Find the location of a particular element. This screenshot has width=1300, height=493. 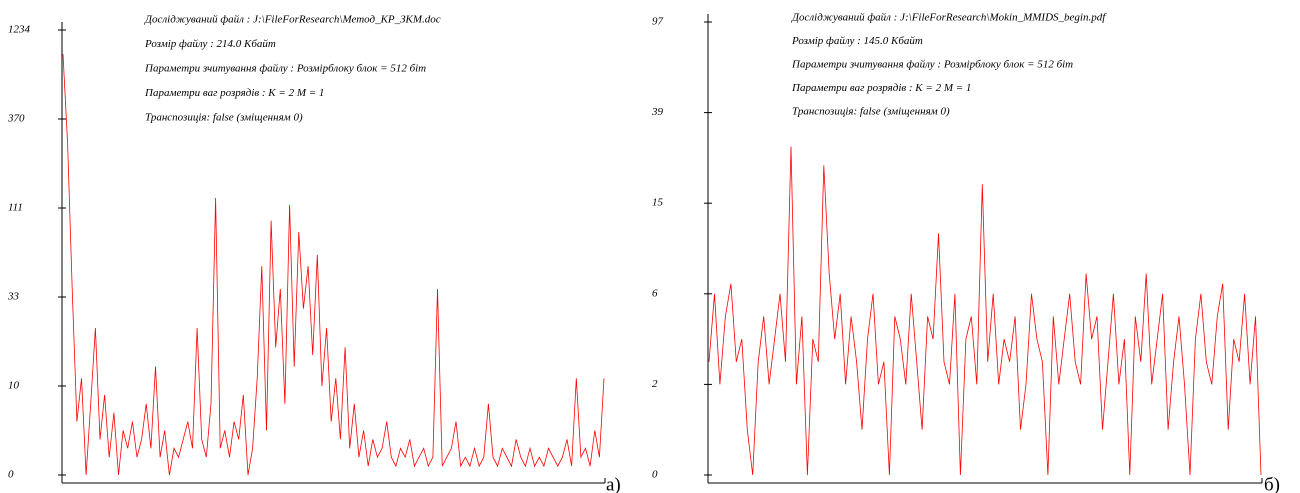

y-tick-label: 6 is located at coordinates (655, 293).